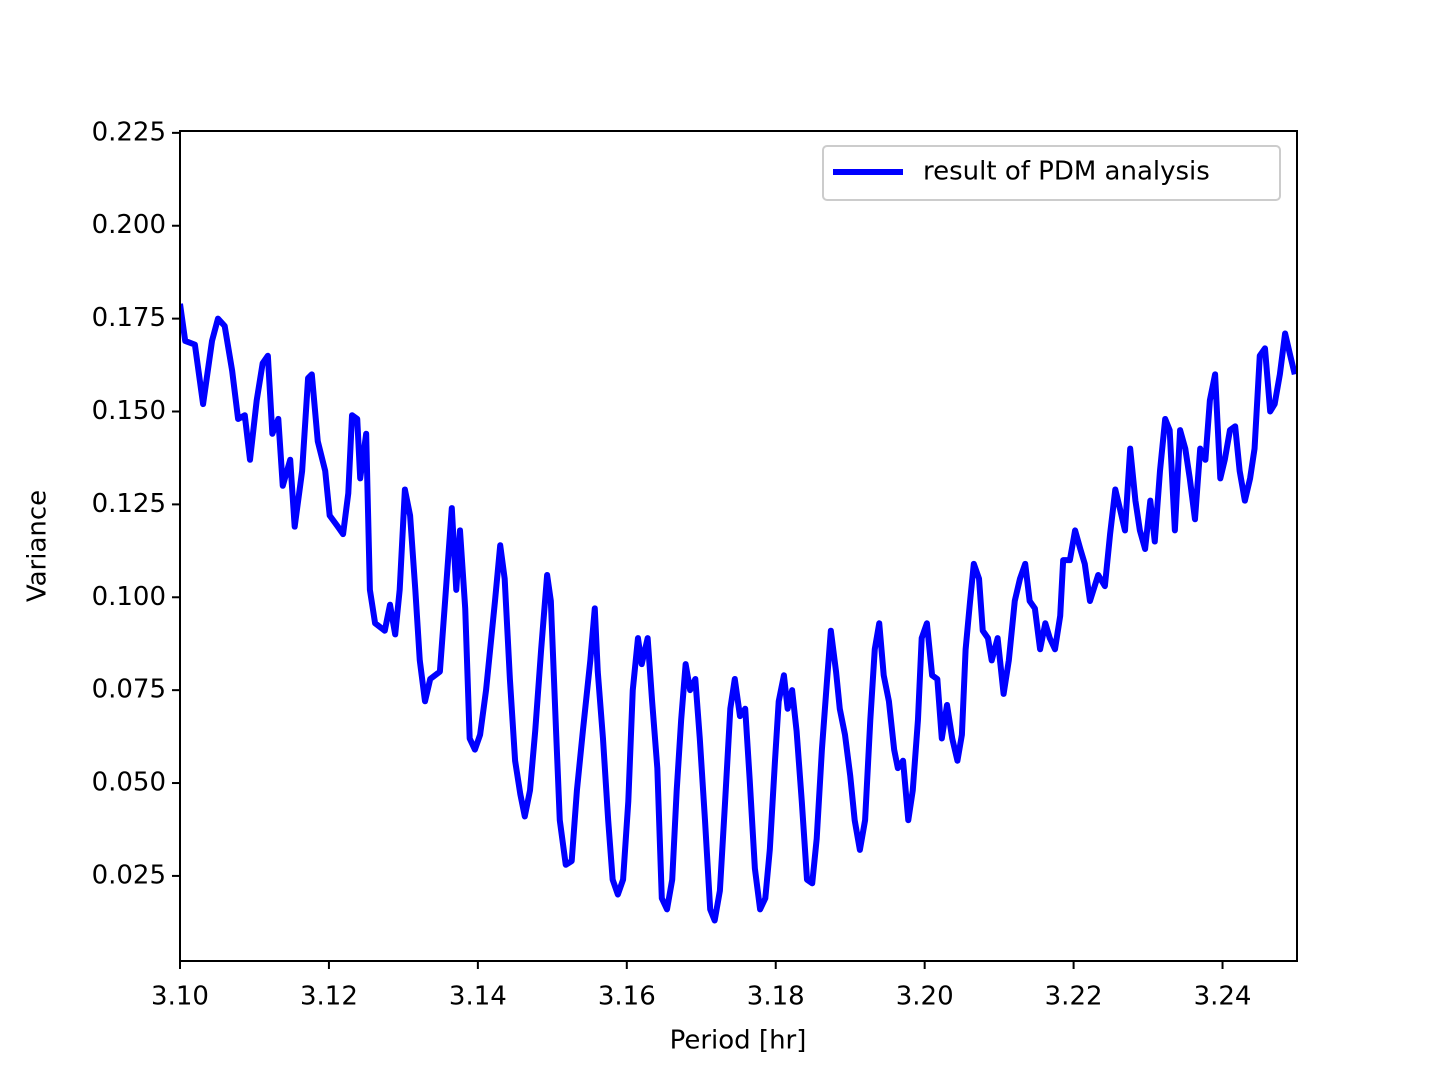  I want to click on legend-label: result of PDM analysis, so click(1066, 172).